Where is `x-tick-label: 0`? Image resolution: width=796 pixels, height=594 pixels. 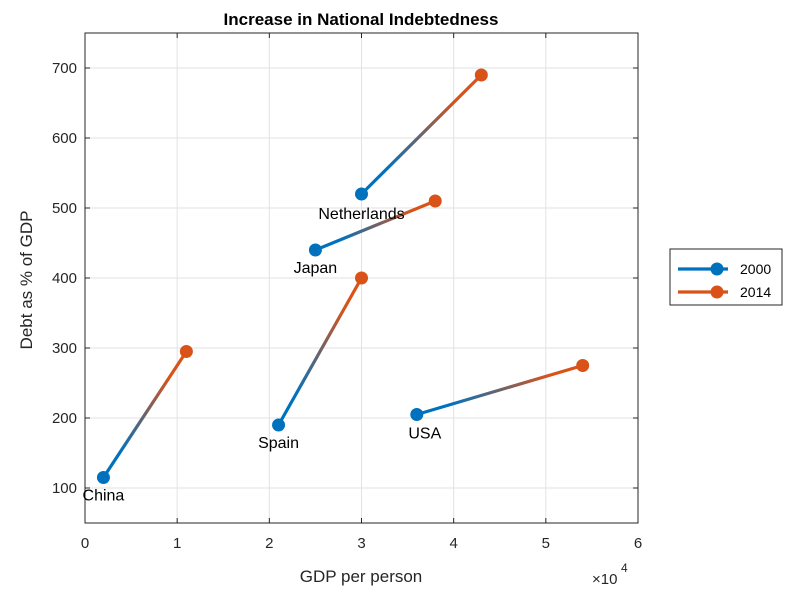
x-tick-label: 0 is located at coordinates (85, 543).